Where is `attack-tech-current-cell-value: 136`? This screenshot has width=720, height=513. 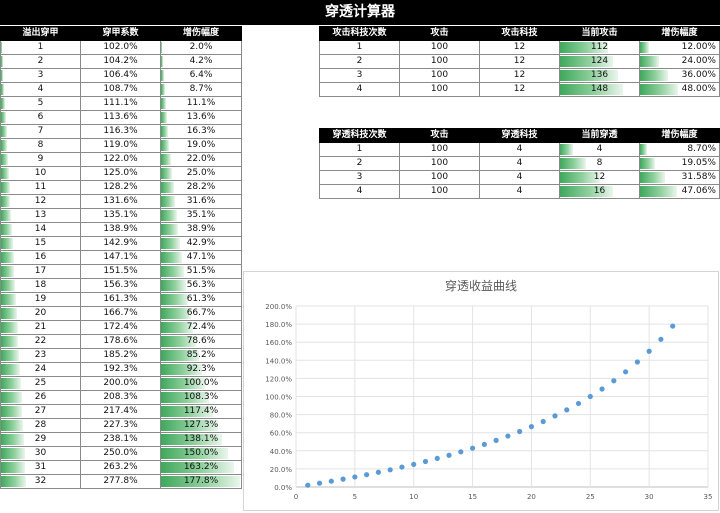
attack-tech-current-cell-value: 136 is located at coordinates (599, 75).